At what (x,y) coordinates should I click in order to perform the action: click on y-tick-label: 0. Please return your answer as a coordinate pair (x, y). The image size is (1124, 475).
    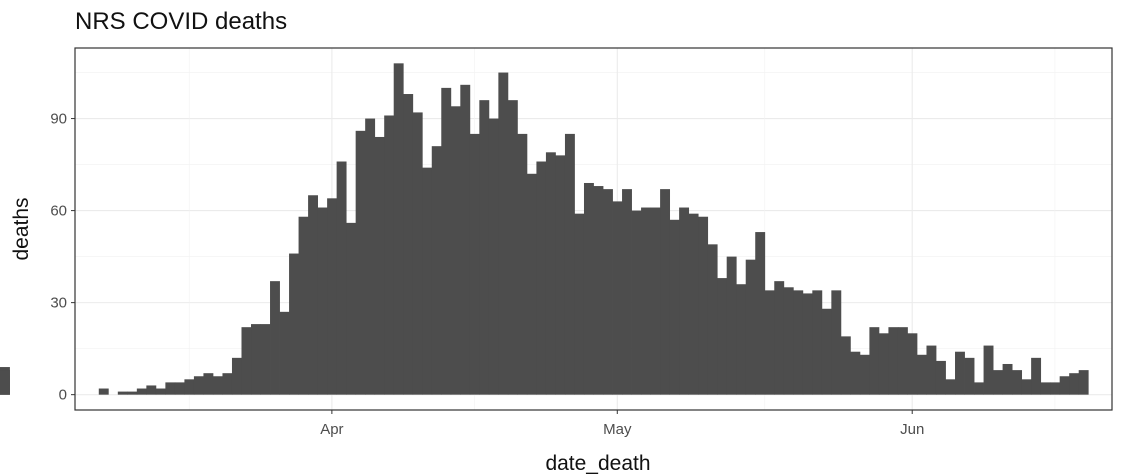
    Looking at the image, I should click on (63, 395).